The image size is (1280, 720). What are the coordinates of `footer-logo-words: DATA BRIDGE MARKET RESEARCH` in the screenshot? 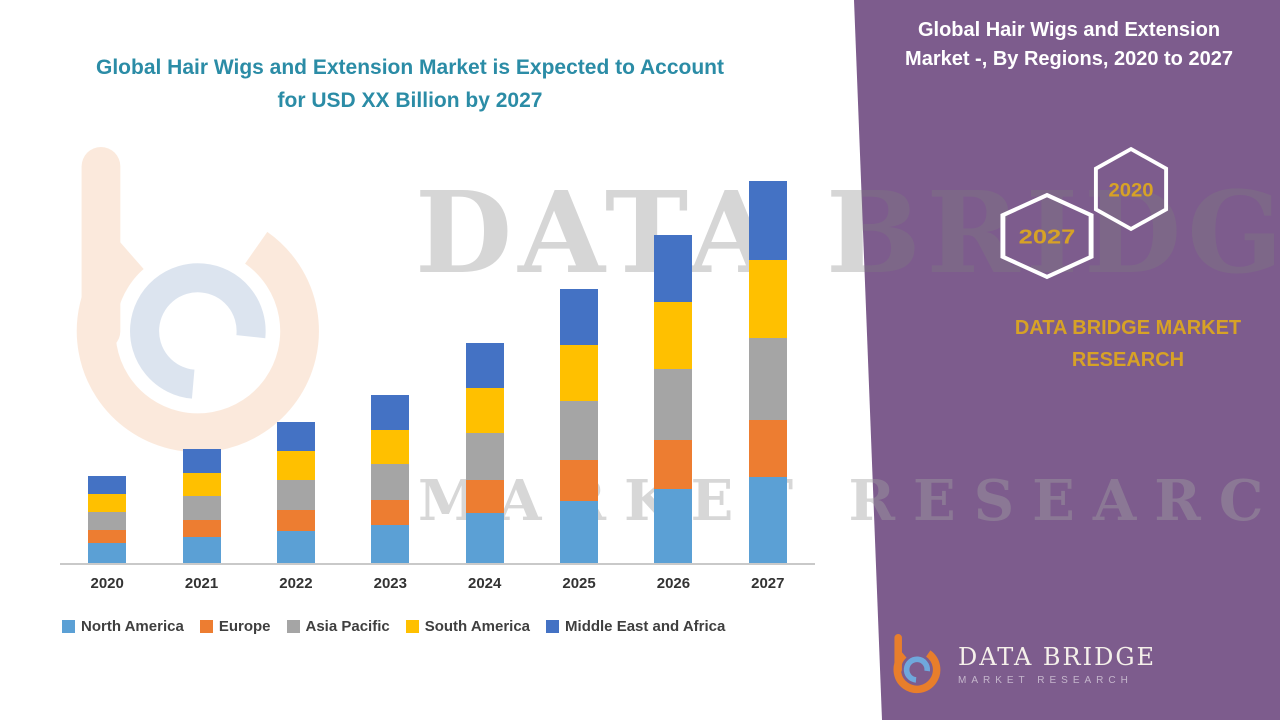 It's located at (1057, 664).